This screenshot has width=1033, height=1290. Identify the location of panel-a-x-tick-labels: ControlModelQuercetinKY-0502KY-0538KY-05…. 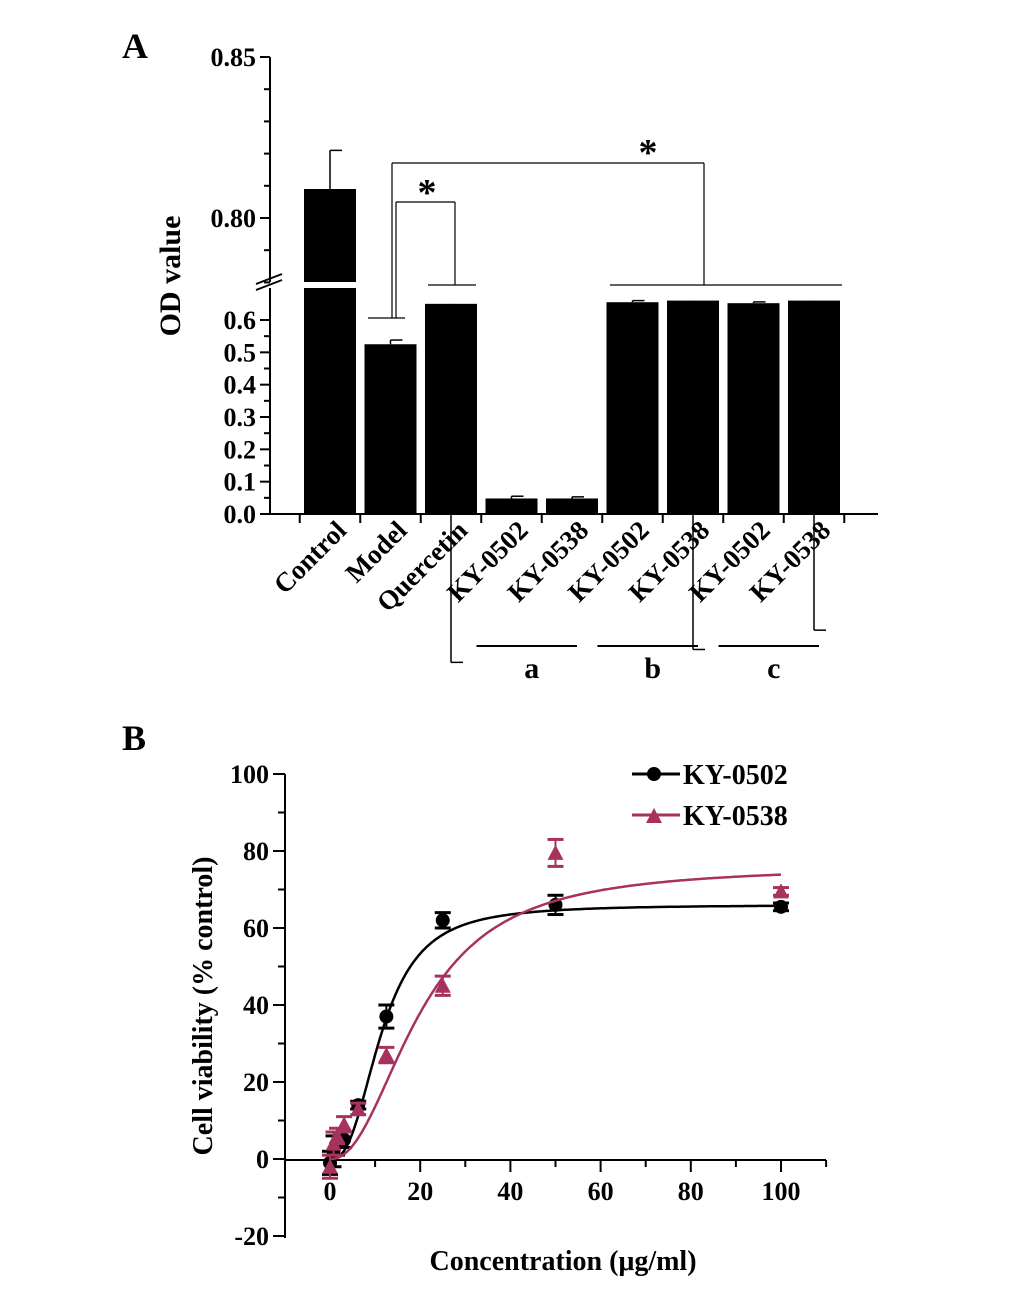
(552, 566).